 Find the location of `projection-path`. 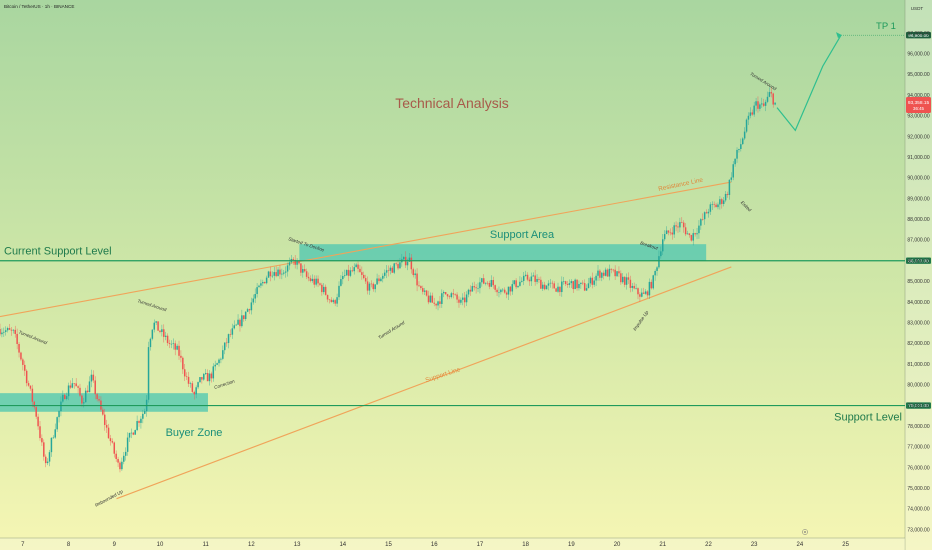

projection-path is located at coordinates (809, 83).